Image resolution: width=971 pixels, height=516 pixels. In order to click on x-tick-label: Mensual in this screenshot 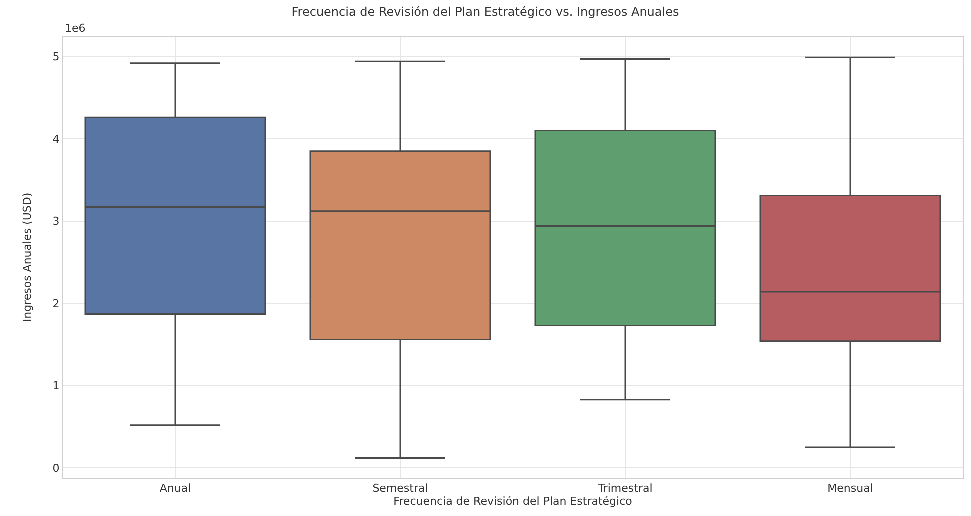, I will do `click(851, 489)`.